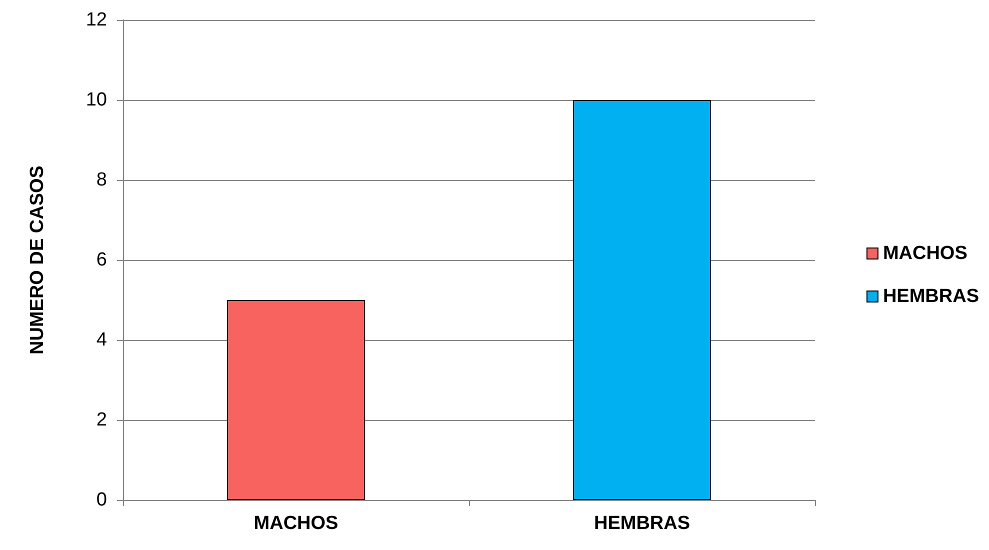  What do you see at coordinates (96, 100) in the screenshot?
I see `y-tick-label: 10` at bounding box center [96, 100].